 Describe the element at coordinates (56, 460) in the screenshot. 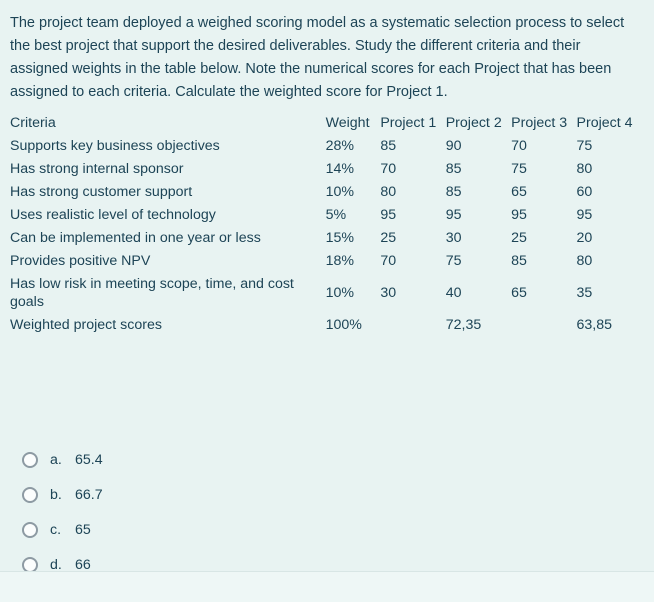

I see `option-key: a.` at that location.